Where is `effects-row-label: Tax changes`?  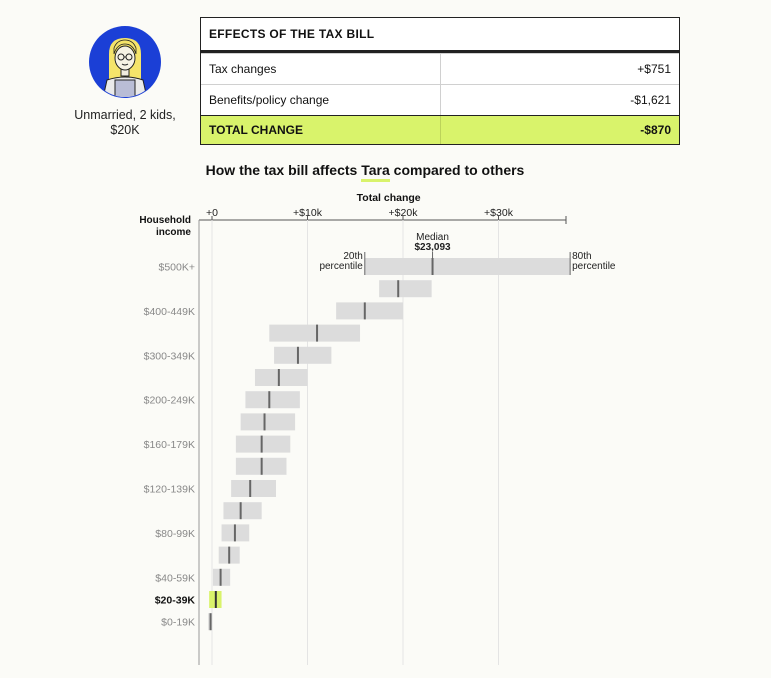
effects-row-label: Tax changes is located at coordinates (321, 69).